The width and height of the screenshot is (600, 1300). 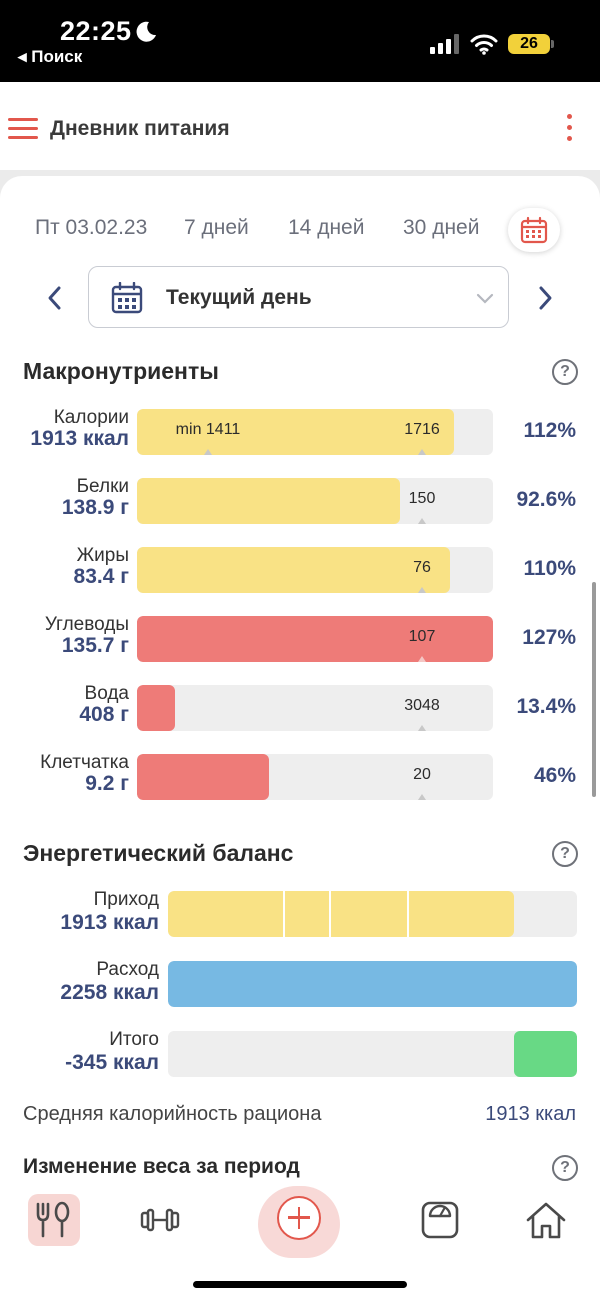 I want to click on calendar-icon, so click(x=534, y=230).